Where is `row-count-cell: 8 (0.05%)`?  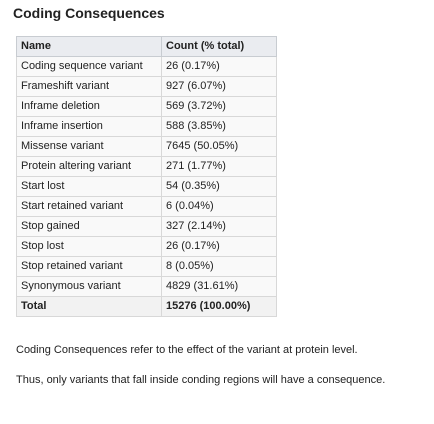 row-count-cell: 8 (0.05%) is located at coordinates (219, 266).